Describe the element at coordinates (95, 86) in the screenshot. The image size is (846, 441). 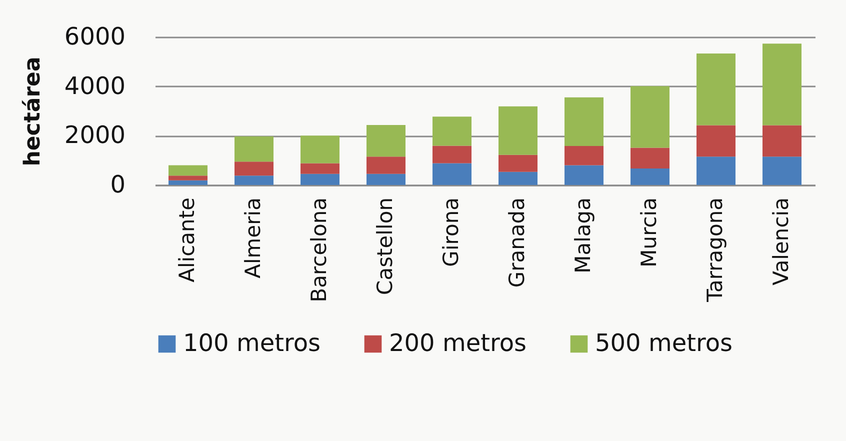
I see `y-tick-label: 4000` at that location.